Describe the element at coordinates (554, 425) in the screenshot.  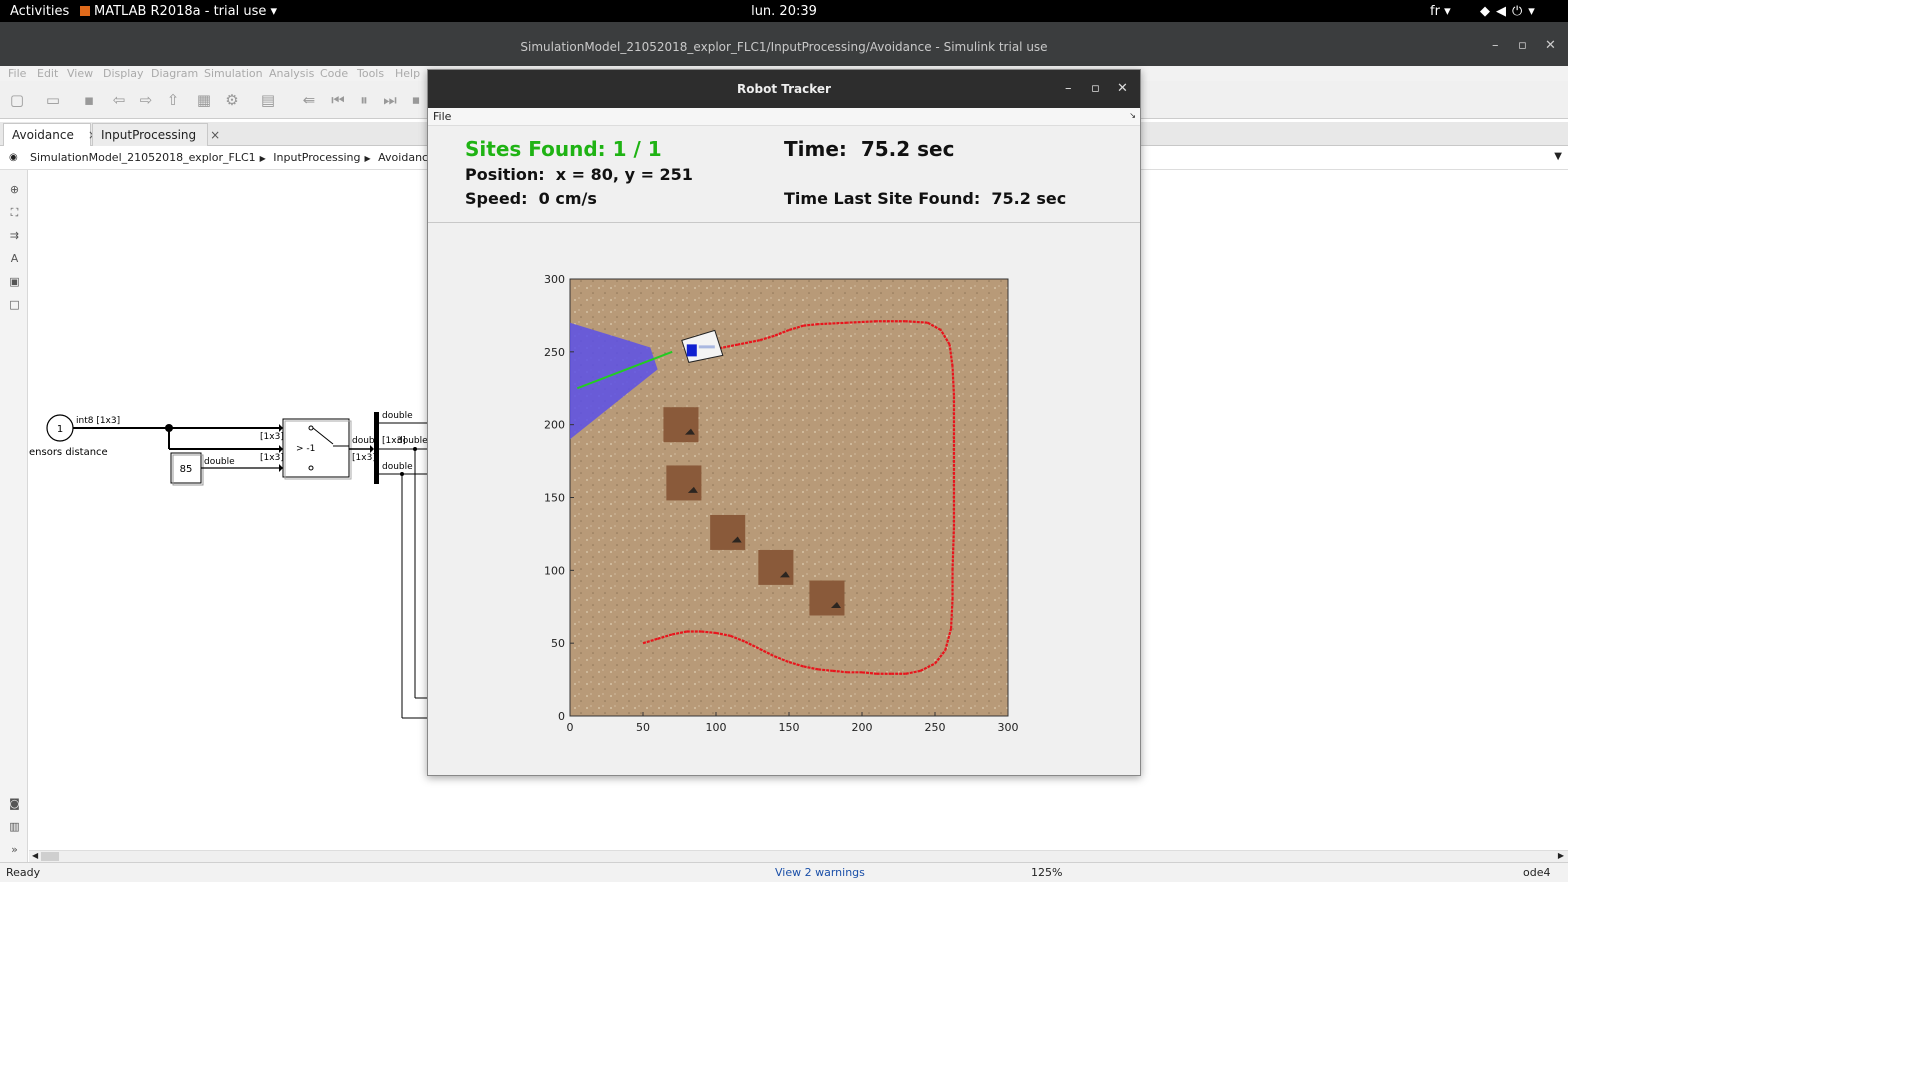
I see `y-tick-label: 200` at that location.